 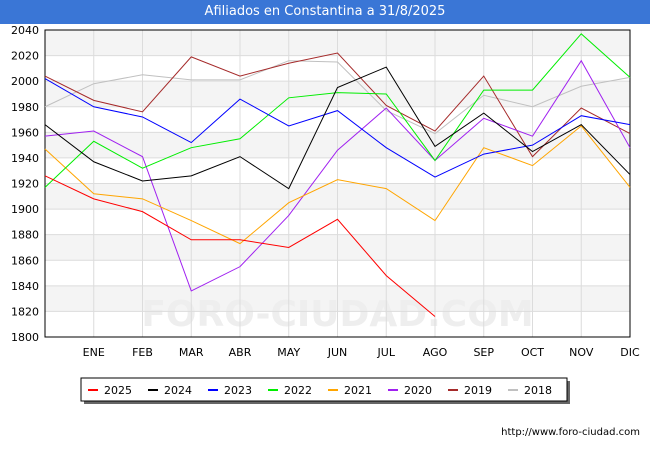 I want to click on y-tick-label: 1960, so click(x=25, y=132).